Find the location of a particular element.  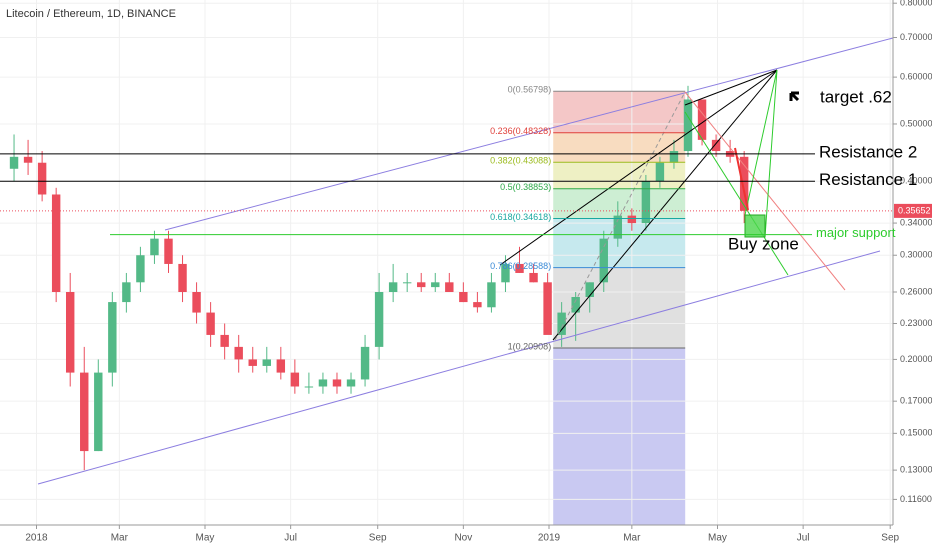

last-price-label: 0.35652 is located at coordinates (914, 210).